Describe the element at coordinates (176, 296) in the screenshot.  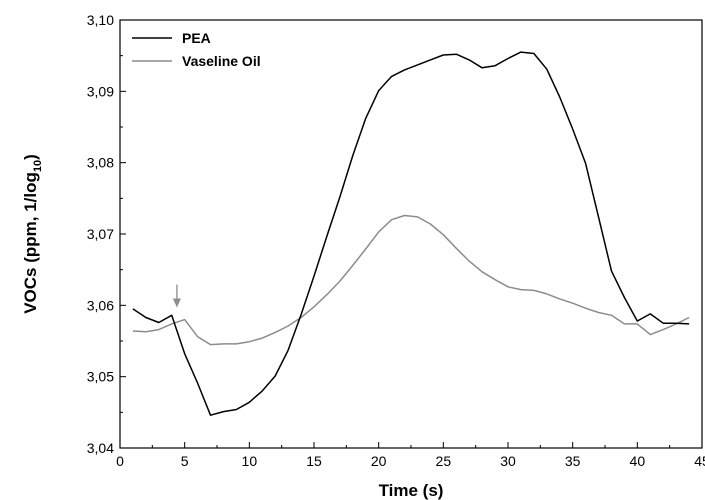
I see `annotation-layer` at that location.